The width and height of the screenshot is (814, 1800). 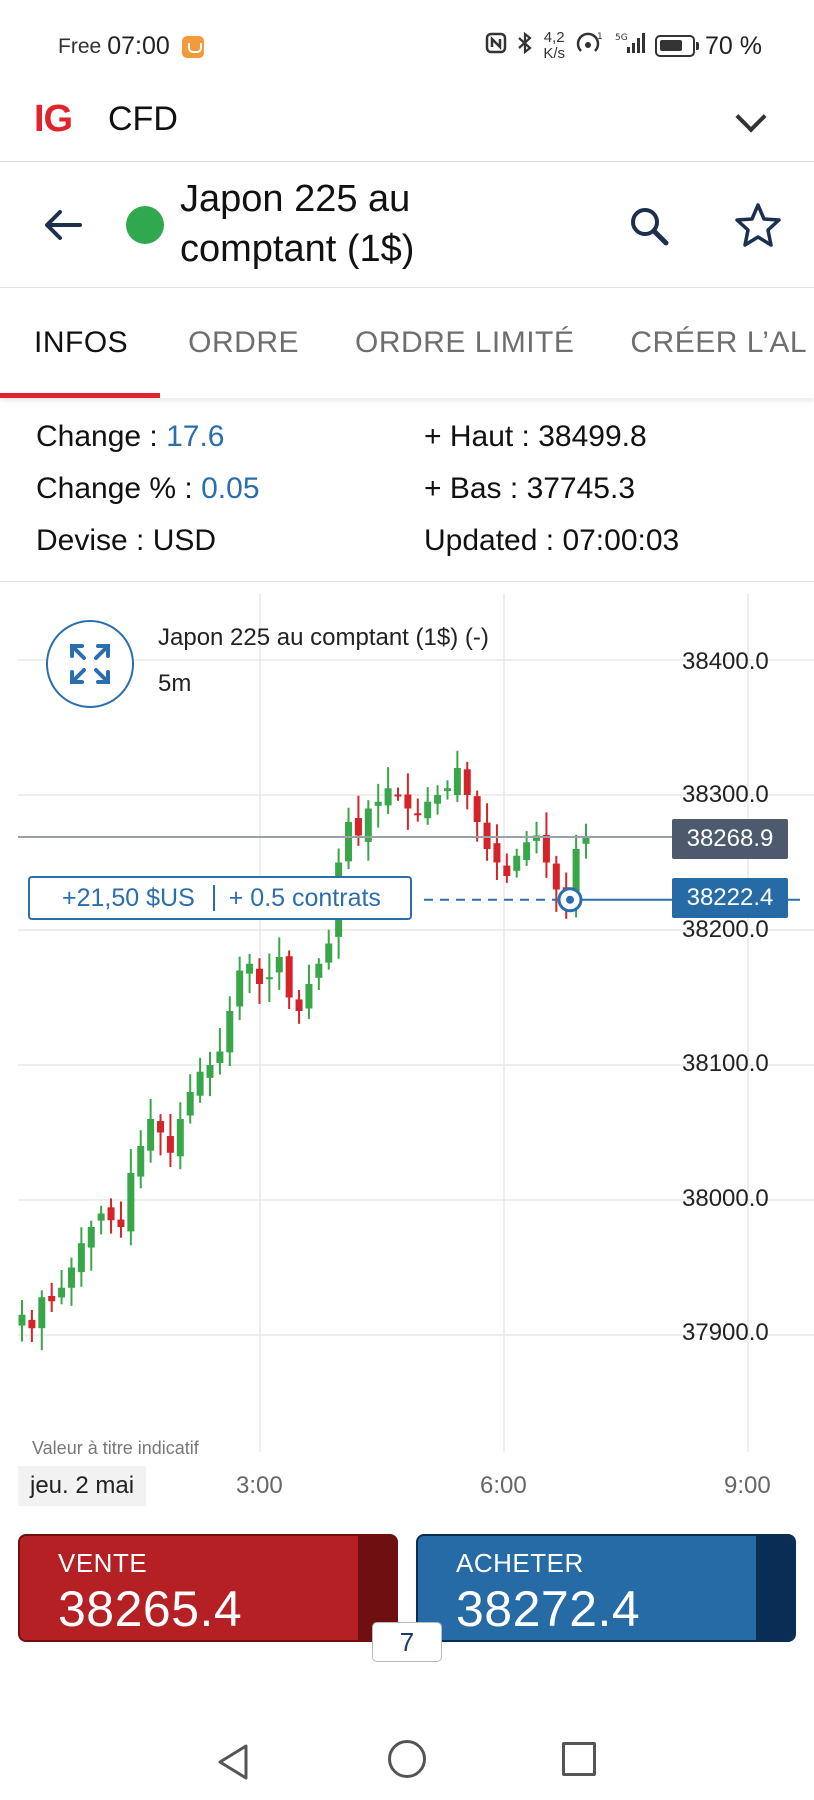 I want to click on hotspot-icon: 1, so click(x=590, y=46).